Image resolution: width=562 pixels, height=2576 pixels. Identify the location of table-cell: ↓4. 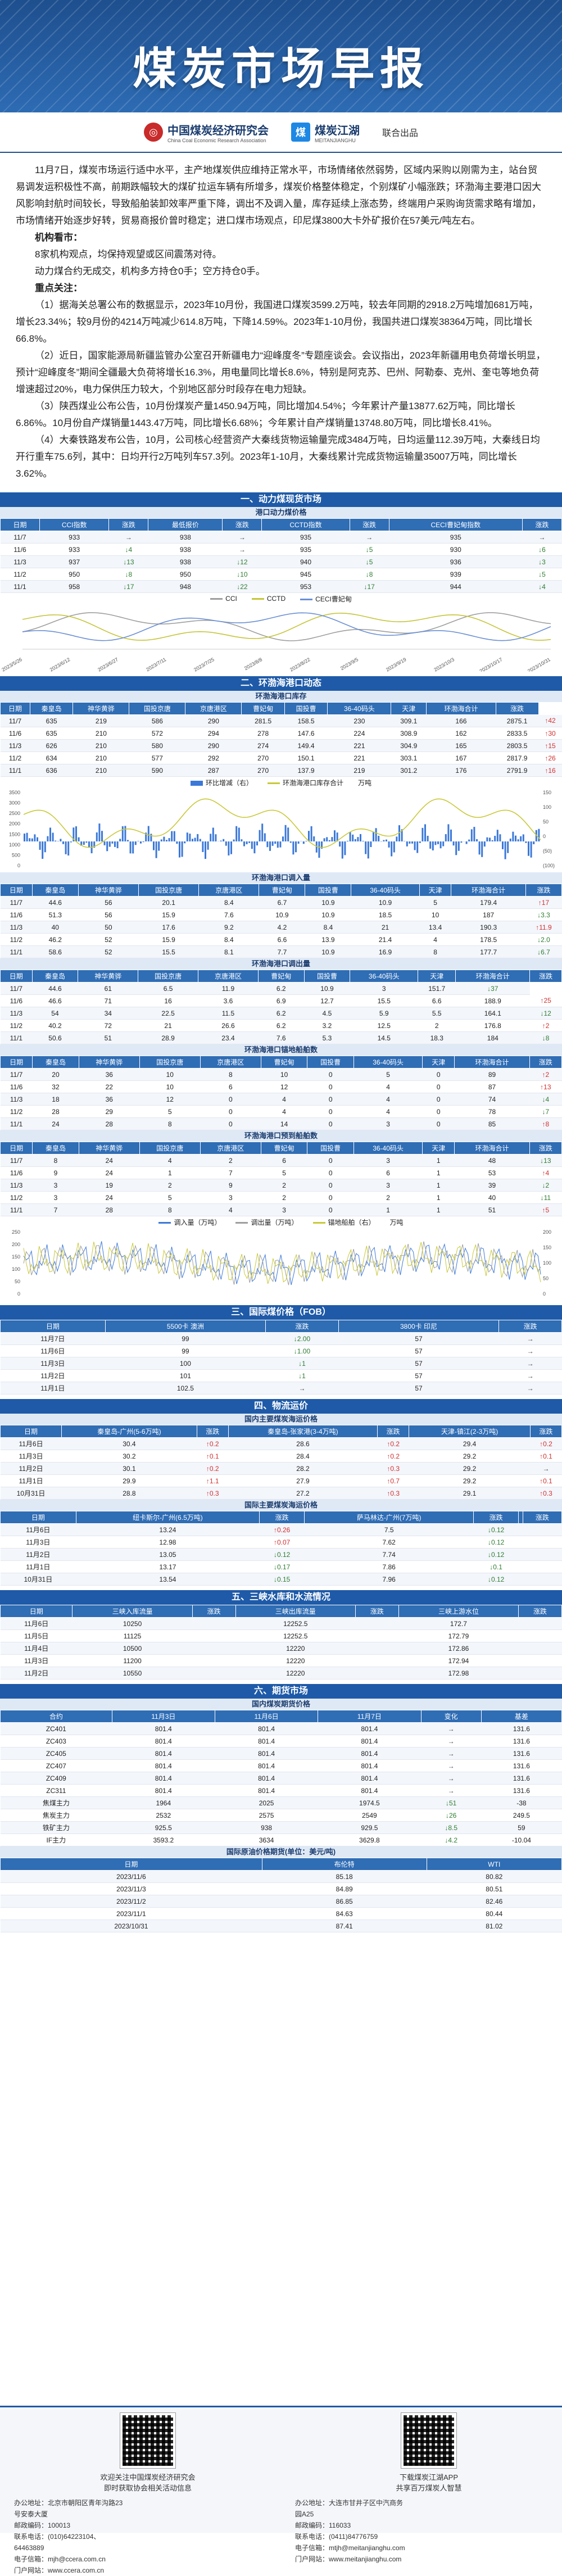
(541, 587).